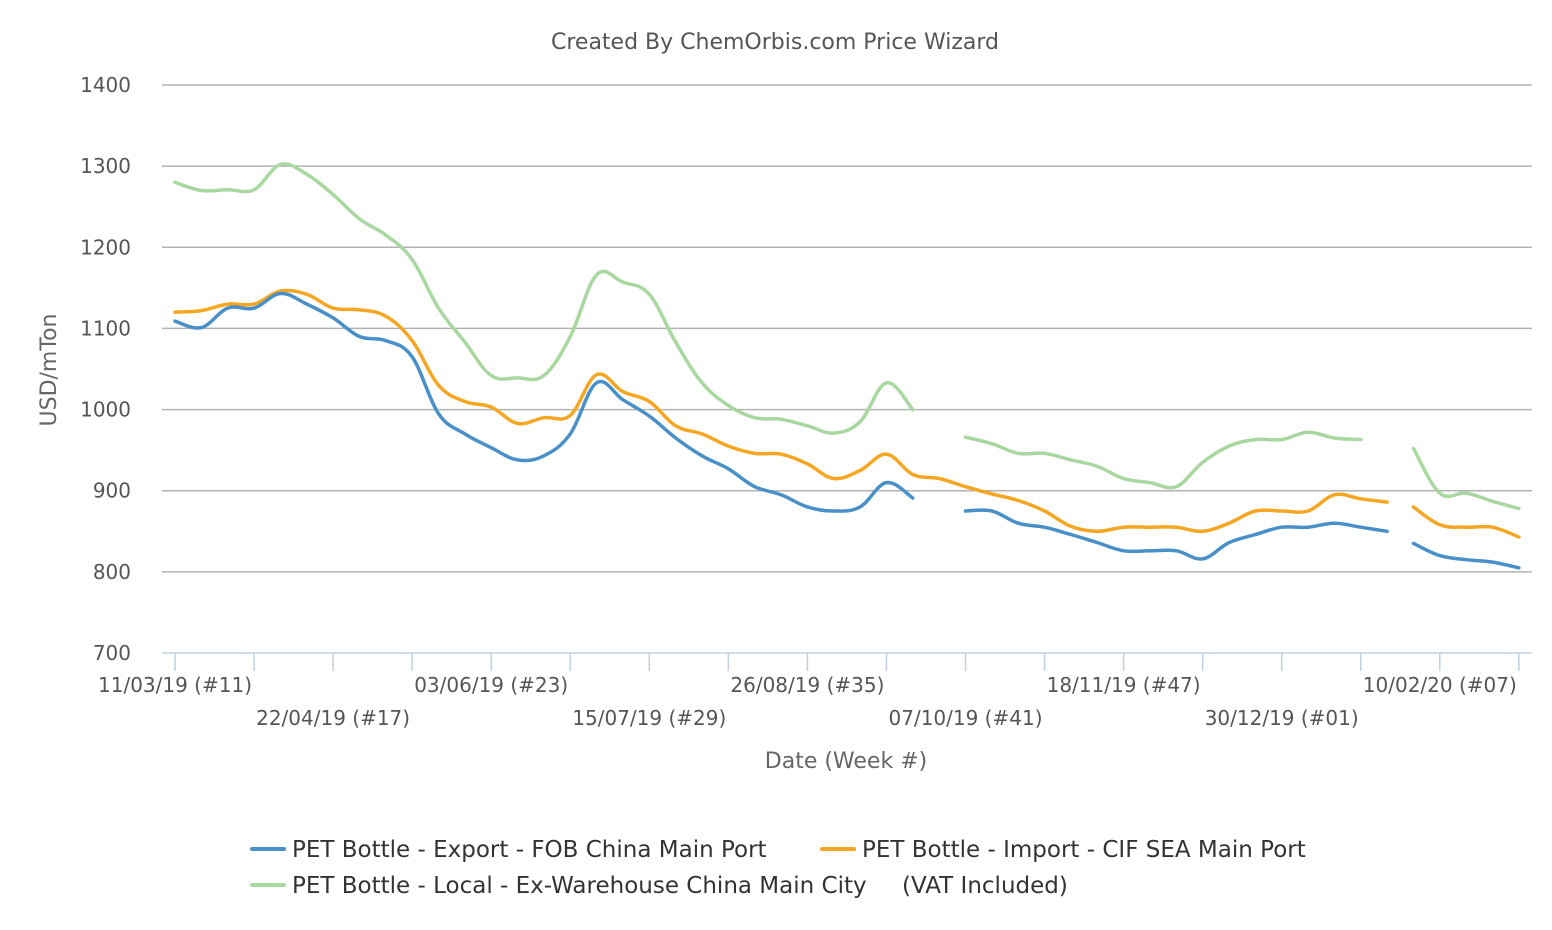 This screenshot has width=1552, height=930. Describe the element at coordinates (985, 886) in the screenshot. I see `legend-label-local-suffix: (VAT Included)` at that location.